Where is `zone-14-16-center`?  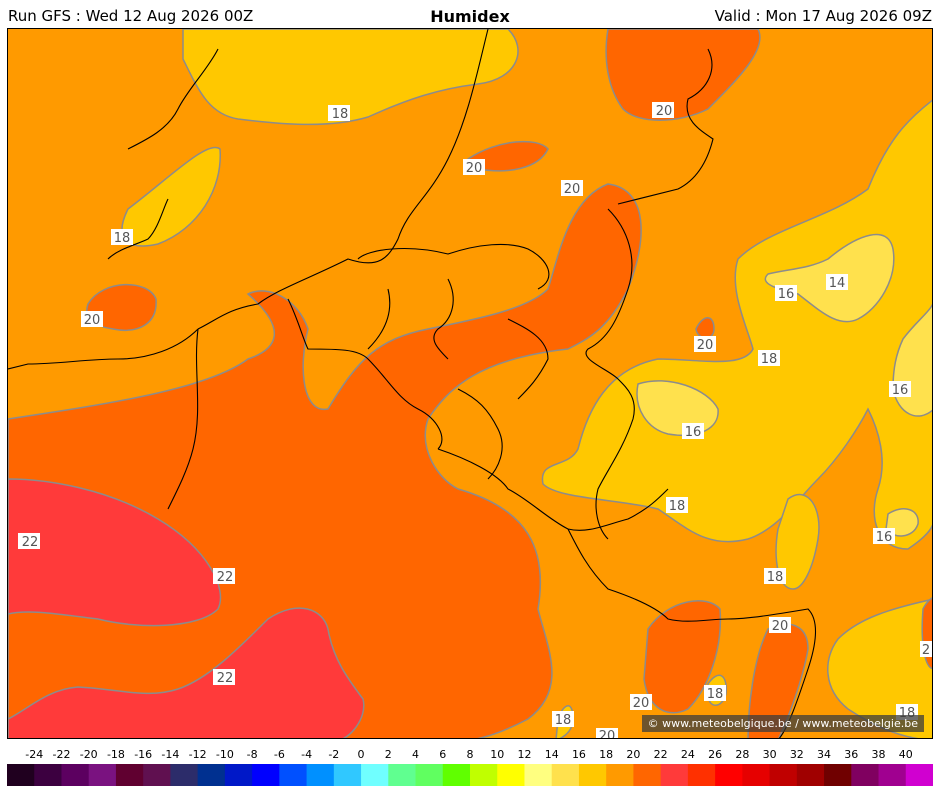 zone-14-16-center is located at coordinates (677, 408).